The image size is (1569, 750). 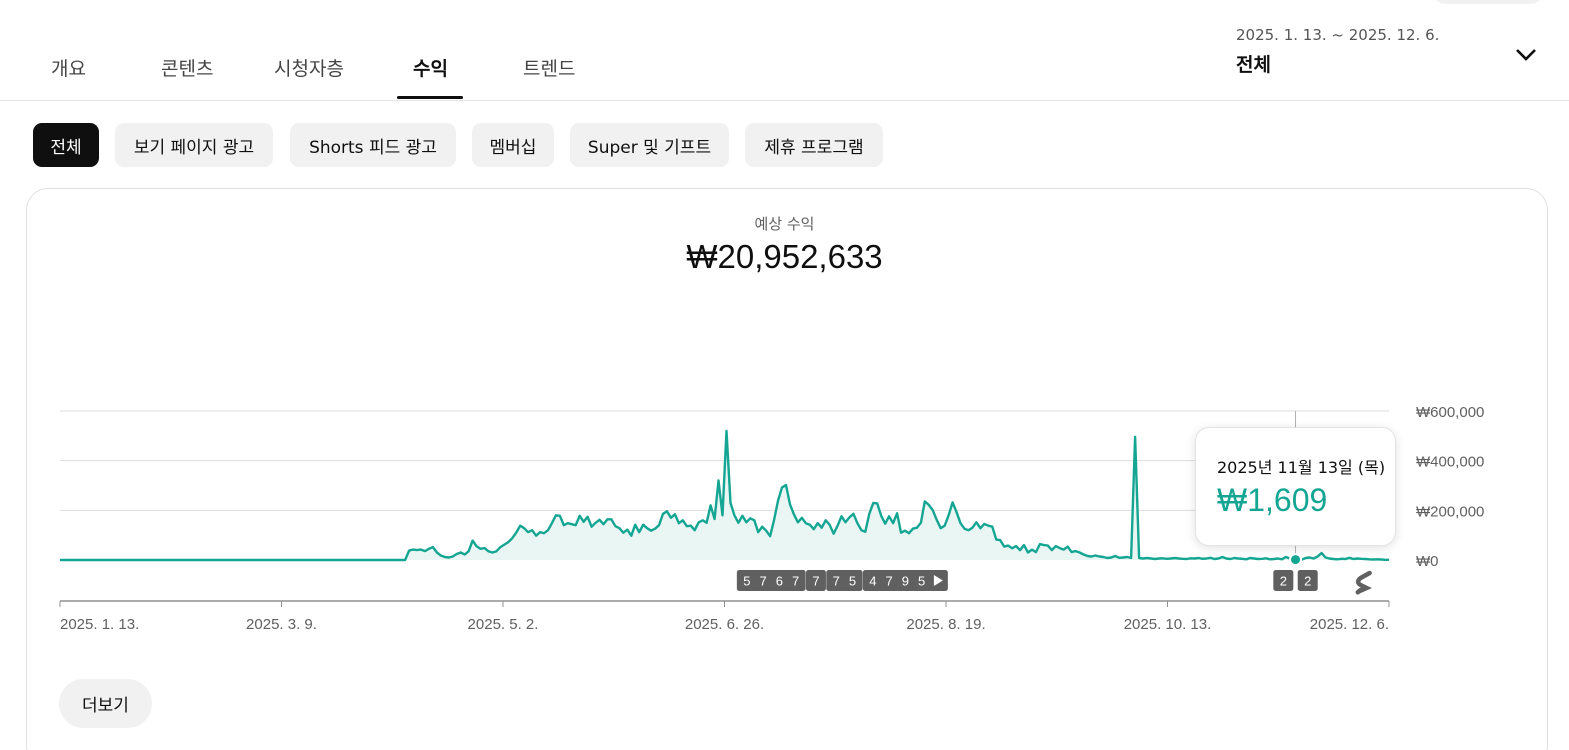 What do you see at coordinates (1253, 65) in the screenshot?
I see `date-range-label: 전체` at bounding box center [1253, 65].